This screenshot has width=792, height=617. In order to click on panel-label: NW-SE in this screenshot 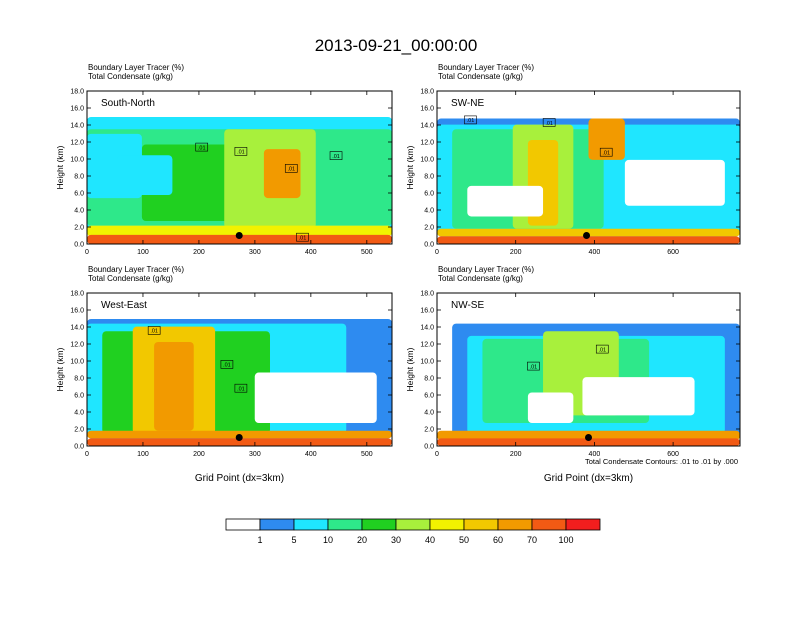, I will do `click(467, 305)`.